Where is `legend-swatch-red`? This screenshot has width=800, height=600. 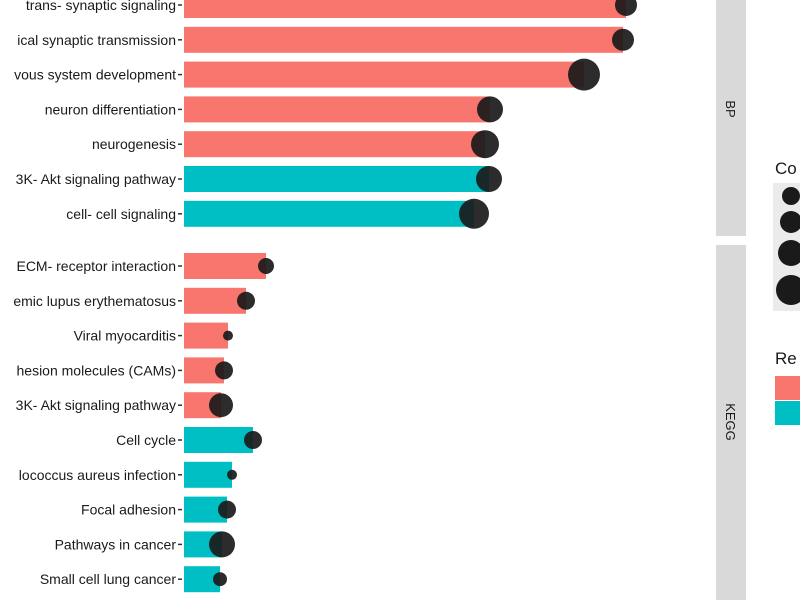
legend-swatch-red is located at coordinates (787, 388).